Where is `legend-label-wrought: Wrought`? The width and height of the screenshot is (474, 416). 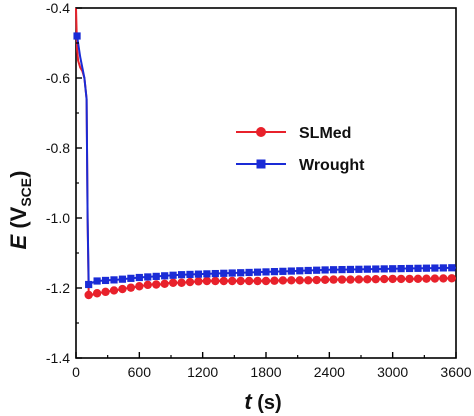 legend-label-wrought: Wrought is located at coordinates (332, 165).